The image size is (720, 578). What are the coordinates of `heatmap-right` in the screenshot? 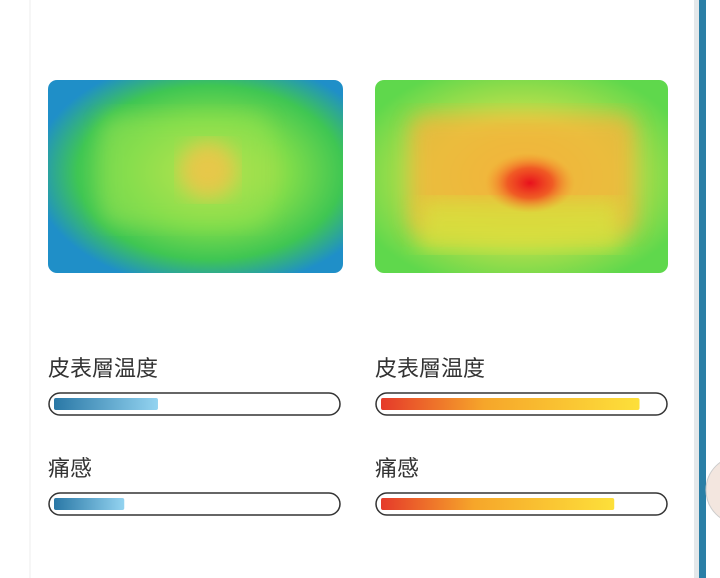 It's located at (521, 176).